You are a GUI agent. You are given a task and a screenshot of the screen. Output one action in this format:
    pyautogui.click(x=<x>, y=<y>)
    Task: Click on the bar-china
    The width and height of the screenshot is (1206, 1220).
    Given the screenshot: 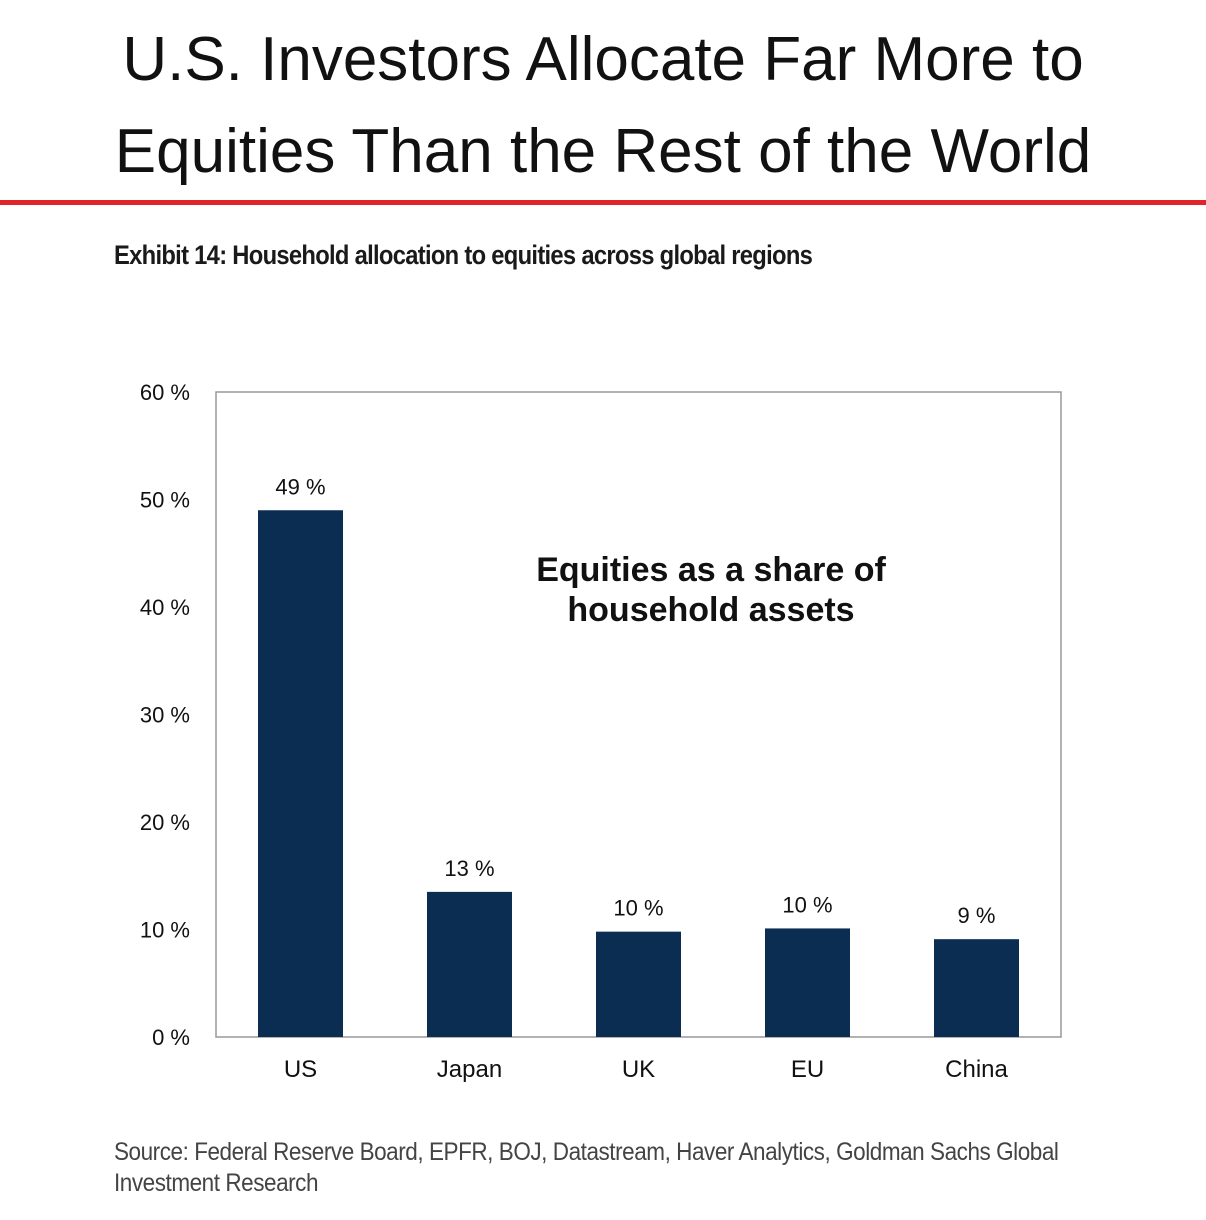 What is the action you would take?
    pyautogui.click(x=976, y=988)
    